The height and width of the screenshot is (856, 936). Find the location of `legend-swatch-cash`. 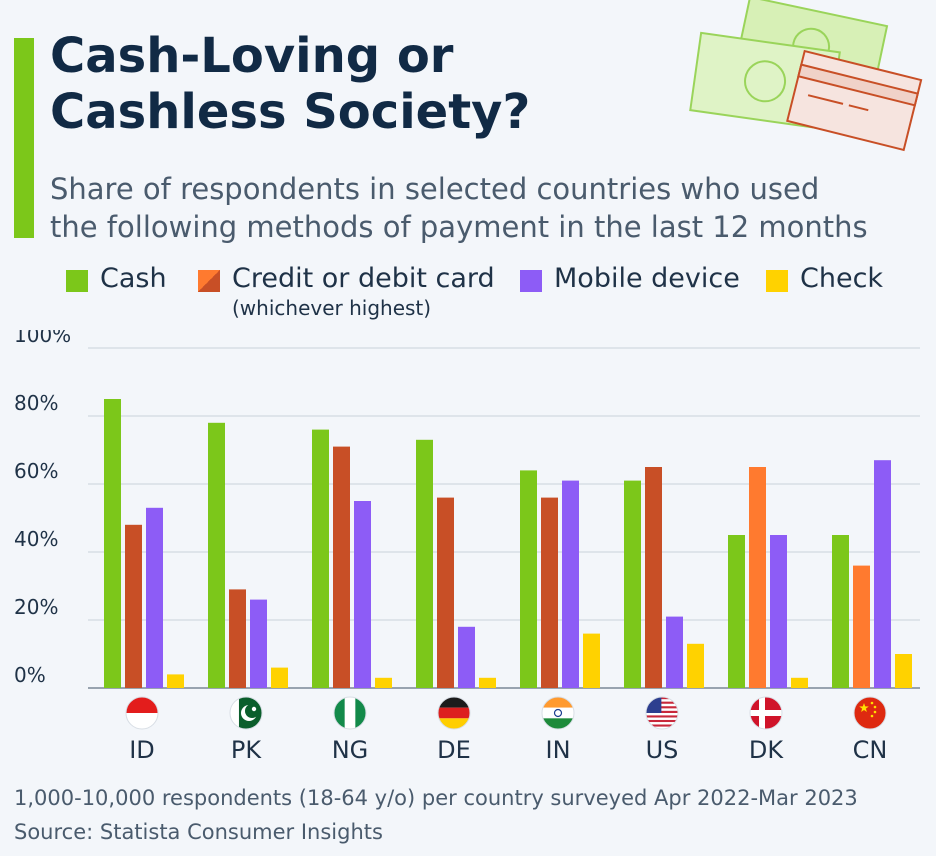

legend-swatch-cash is located at coordinates (77, 281).